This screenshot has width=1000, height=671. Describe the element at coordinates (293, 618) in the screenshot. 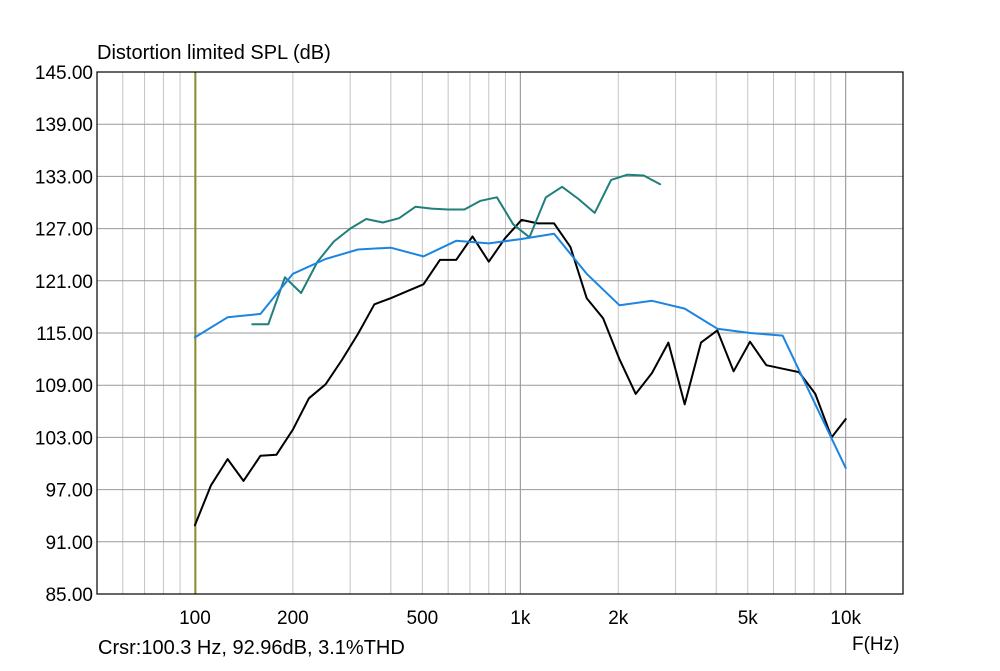

I see `x-tick-label: 200` at that location.